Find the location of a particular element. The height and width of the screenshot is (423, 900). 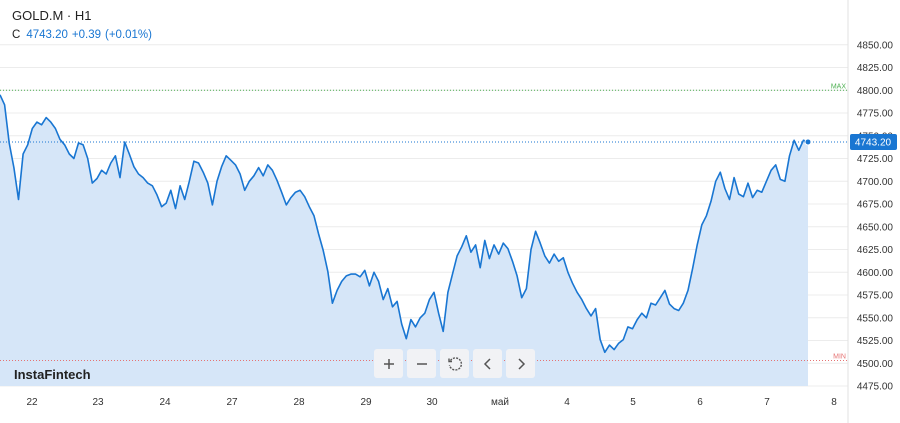

y-tick-label: 4825.00 is located at coordinates (875, 68).